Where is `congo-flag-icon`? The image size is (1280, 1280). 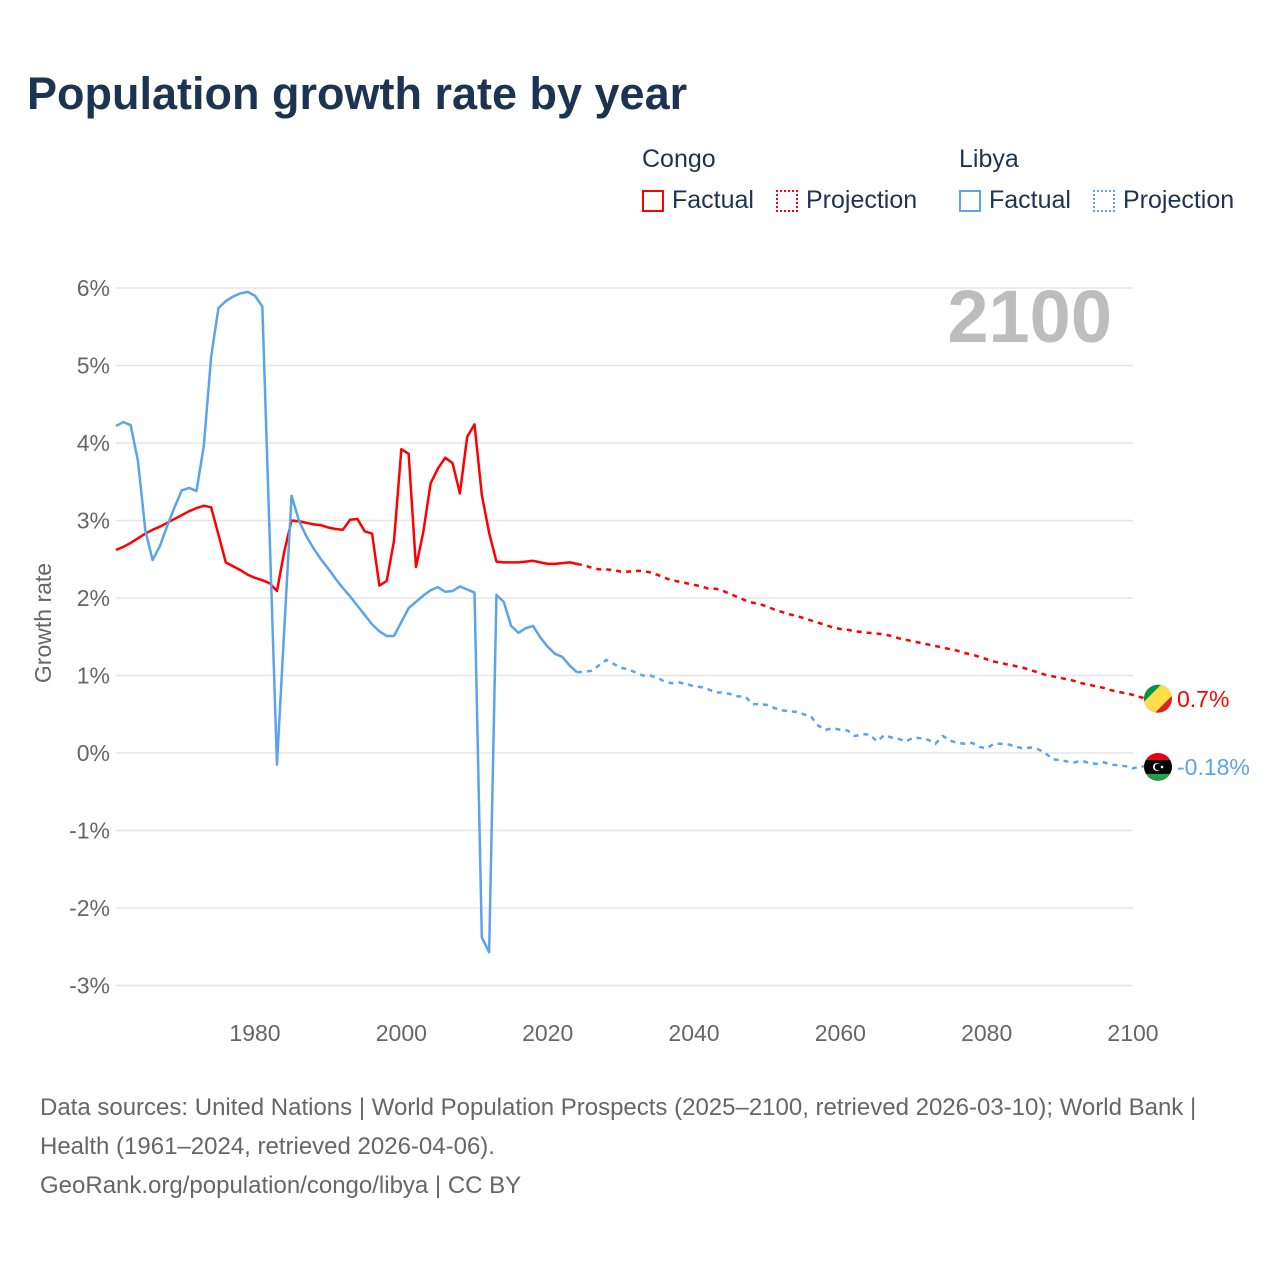 congo-flag-icon is located at coordinates (1158, 698).